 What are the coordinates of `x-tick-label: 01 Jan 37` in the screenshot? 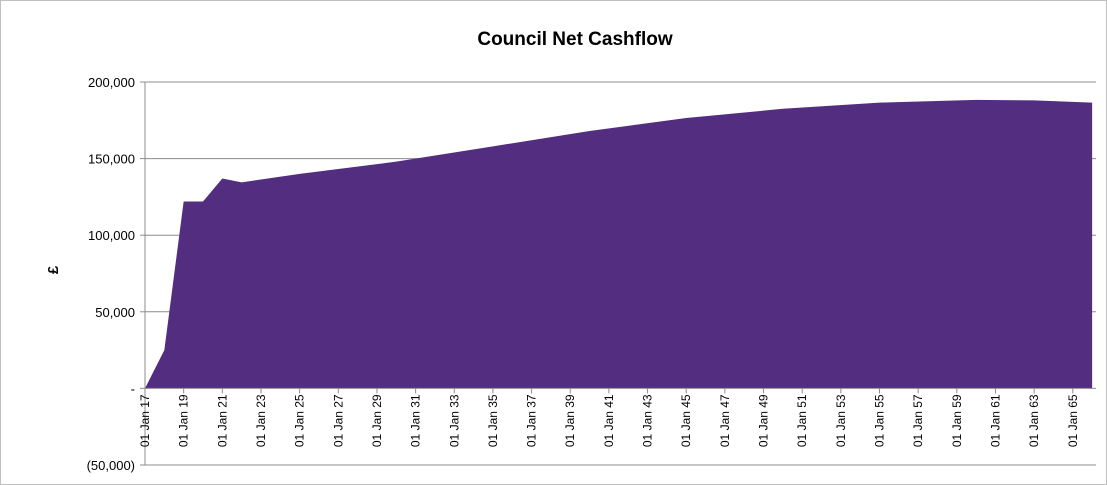 It's located at (532, 420).